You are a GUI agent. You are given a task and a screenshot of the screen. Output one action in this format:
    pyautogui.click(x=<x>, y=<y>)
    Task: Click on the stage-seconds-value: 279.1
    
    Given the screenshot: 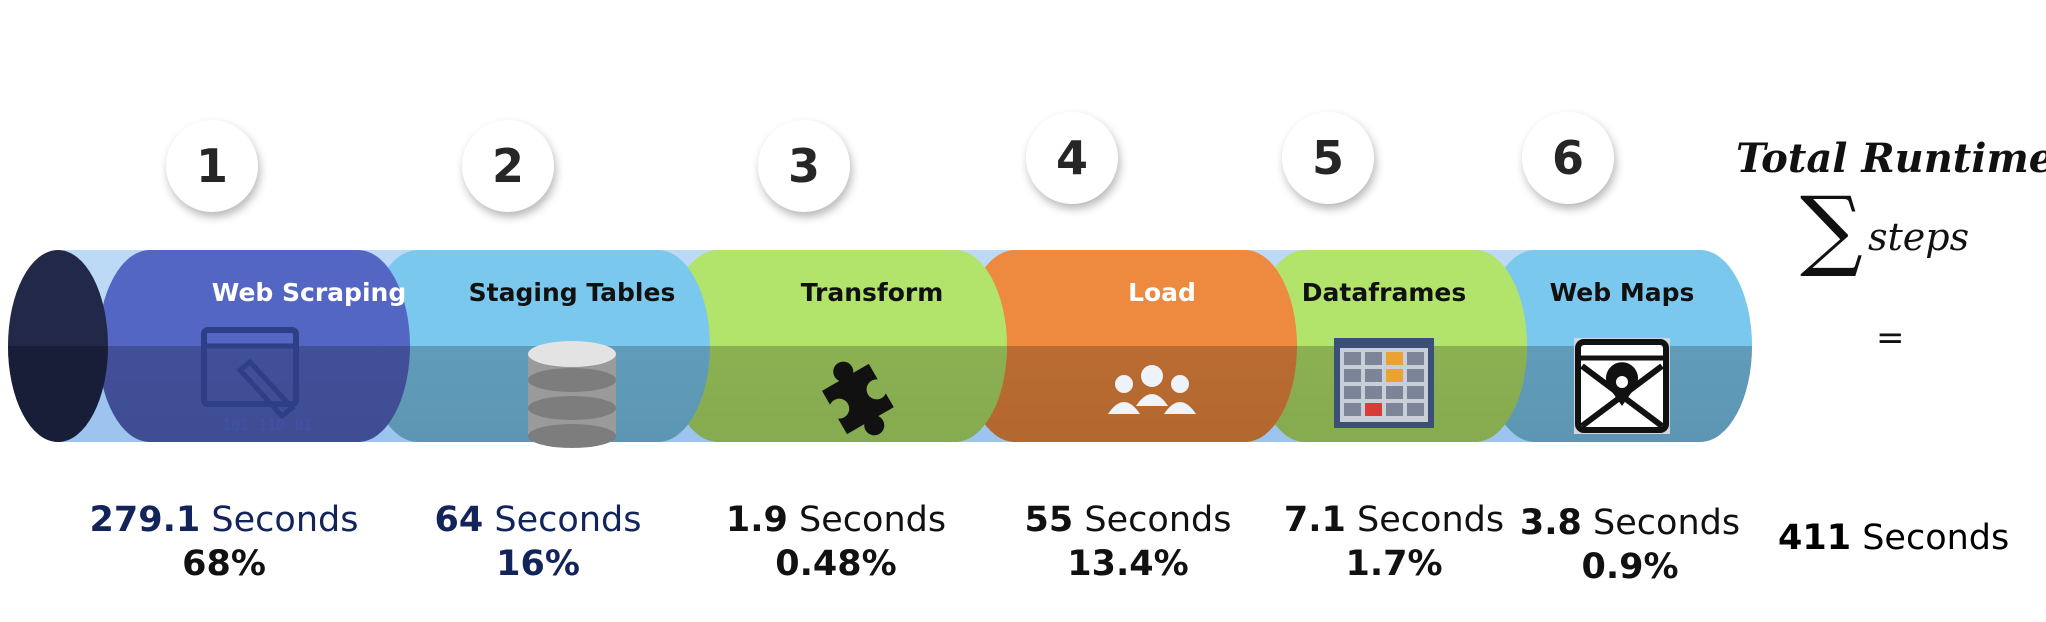 What is the action you would take?
    pyautogui.click(x=145, y=520)
    